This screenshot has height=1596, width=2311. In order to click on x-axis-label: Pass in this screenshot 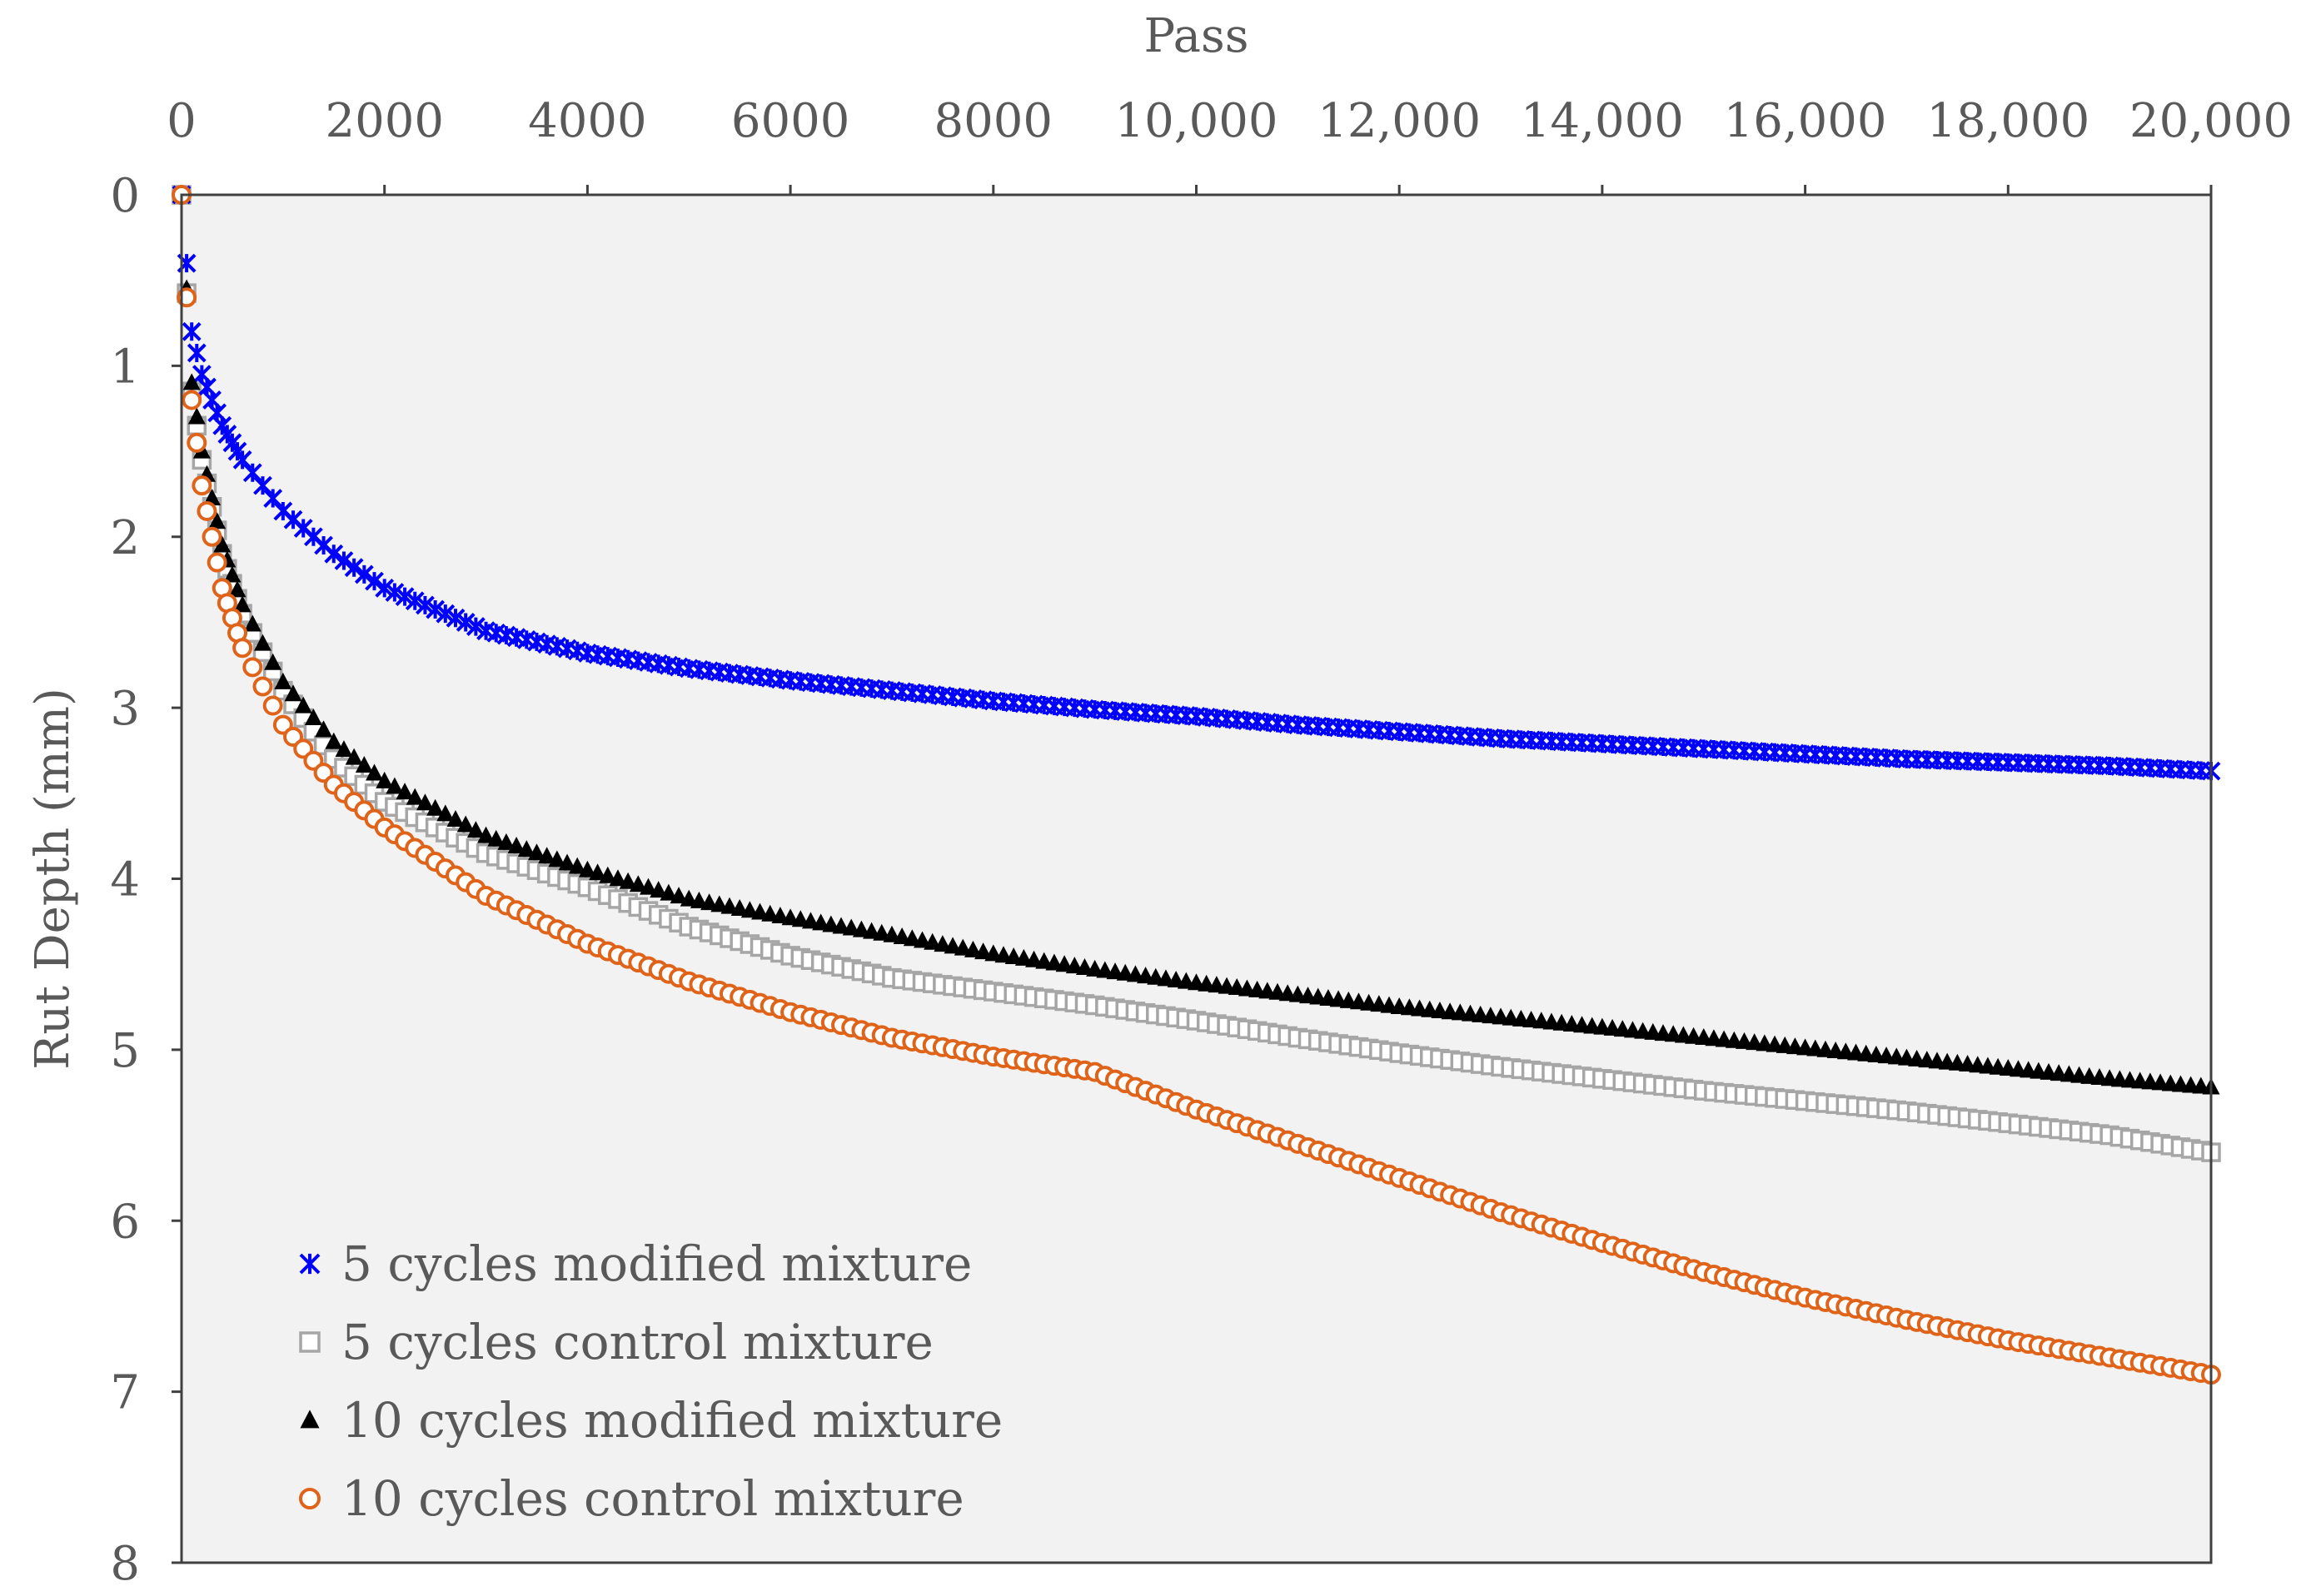, I will do `click(1195, 36)`.